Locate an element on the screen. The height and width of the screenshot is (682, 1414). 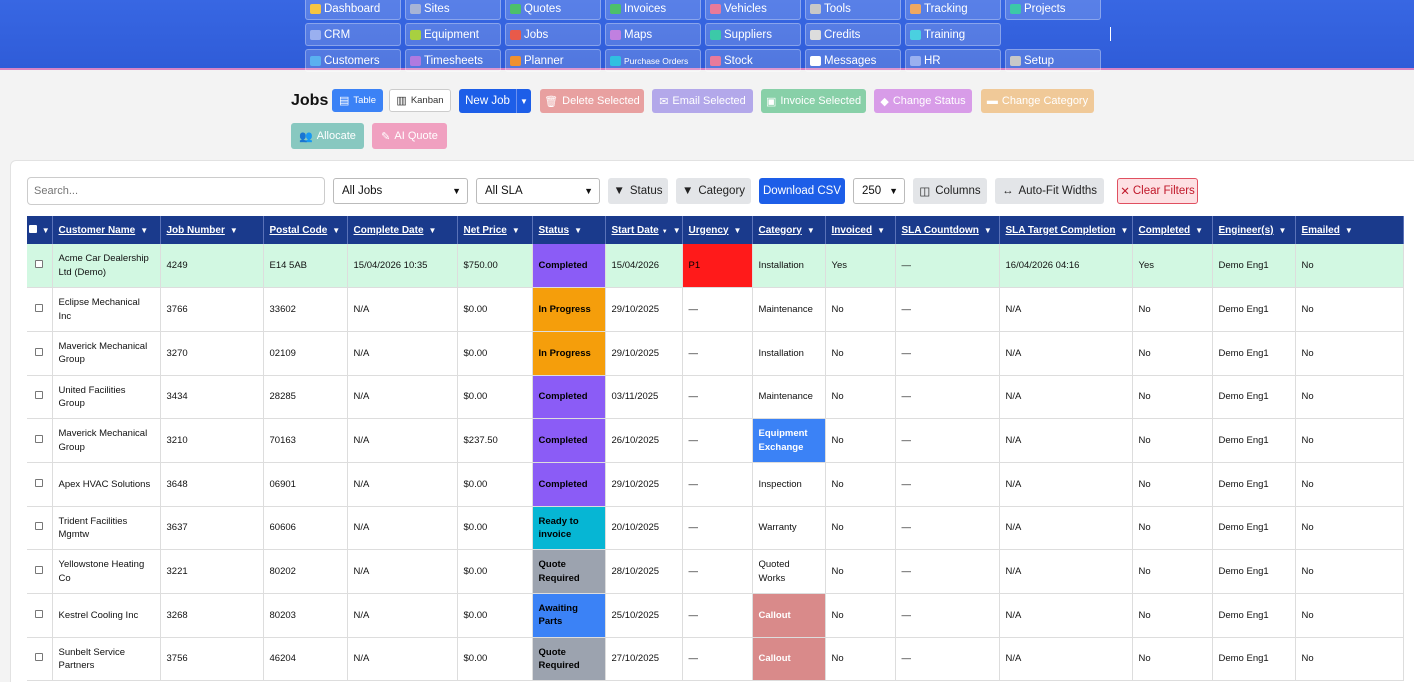
nav-button-tracking: Tracking is located at coordinates (953, 10).